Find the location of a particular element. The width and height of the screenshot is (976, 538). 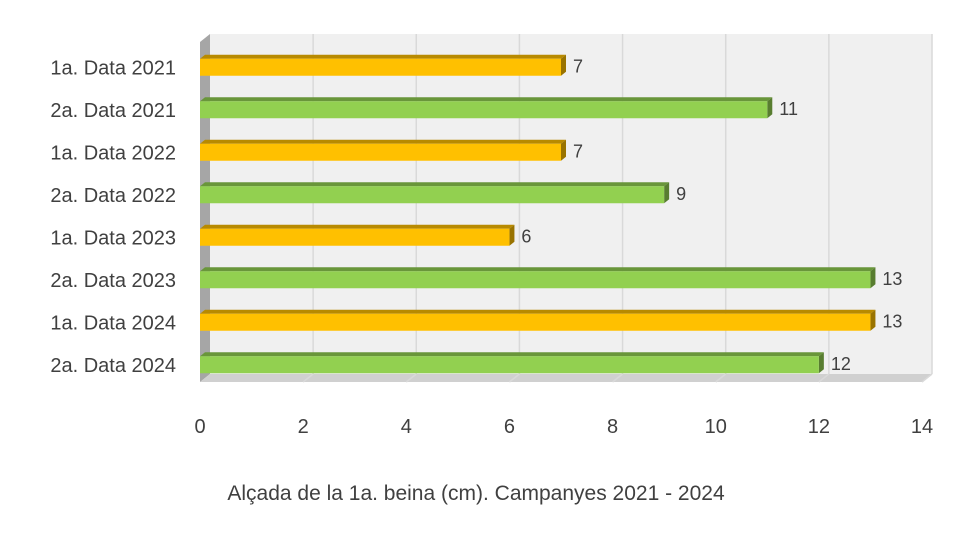

data-label: 6 is located at coordinates (526, 236).